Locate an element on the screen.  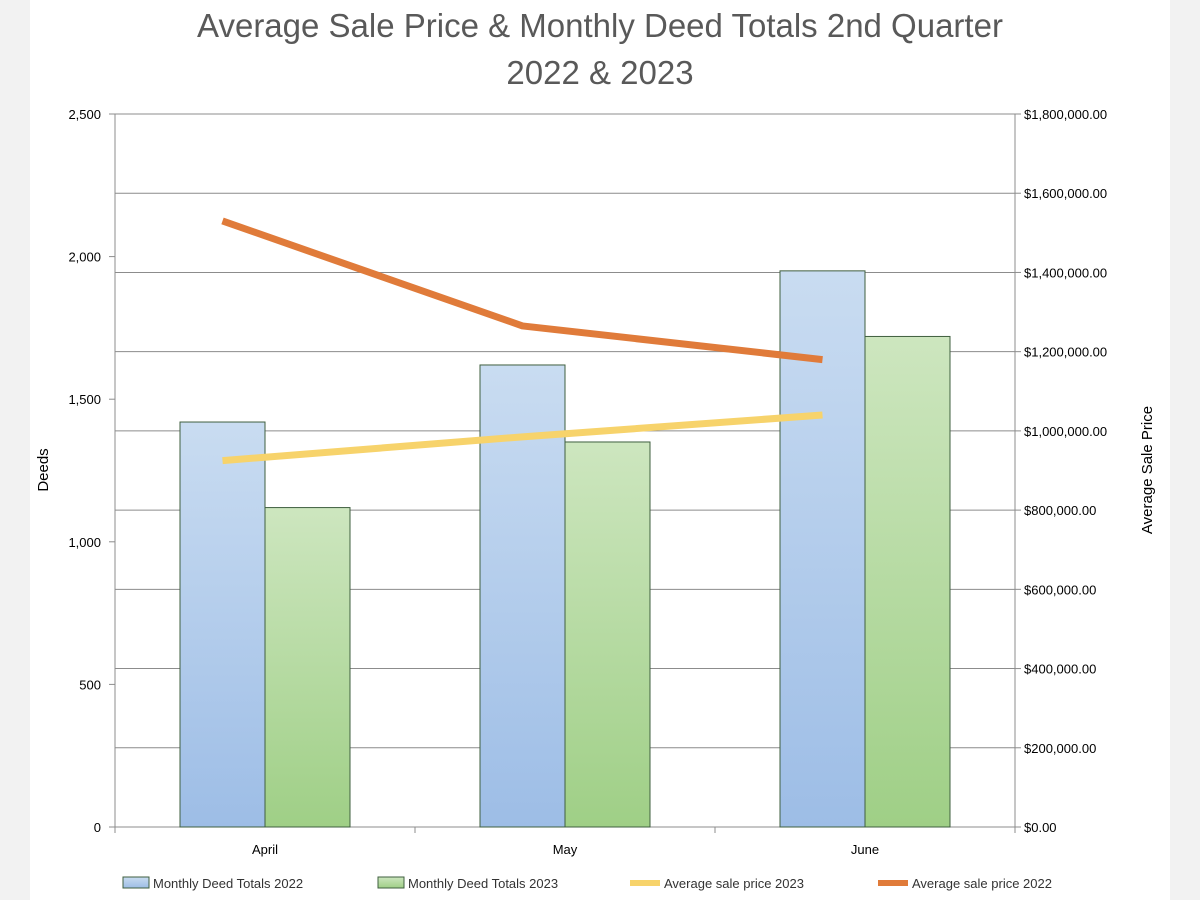
legend-item-4: Average sale price 2022 is located at coordinates (965, 883).